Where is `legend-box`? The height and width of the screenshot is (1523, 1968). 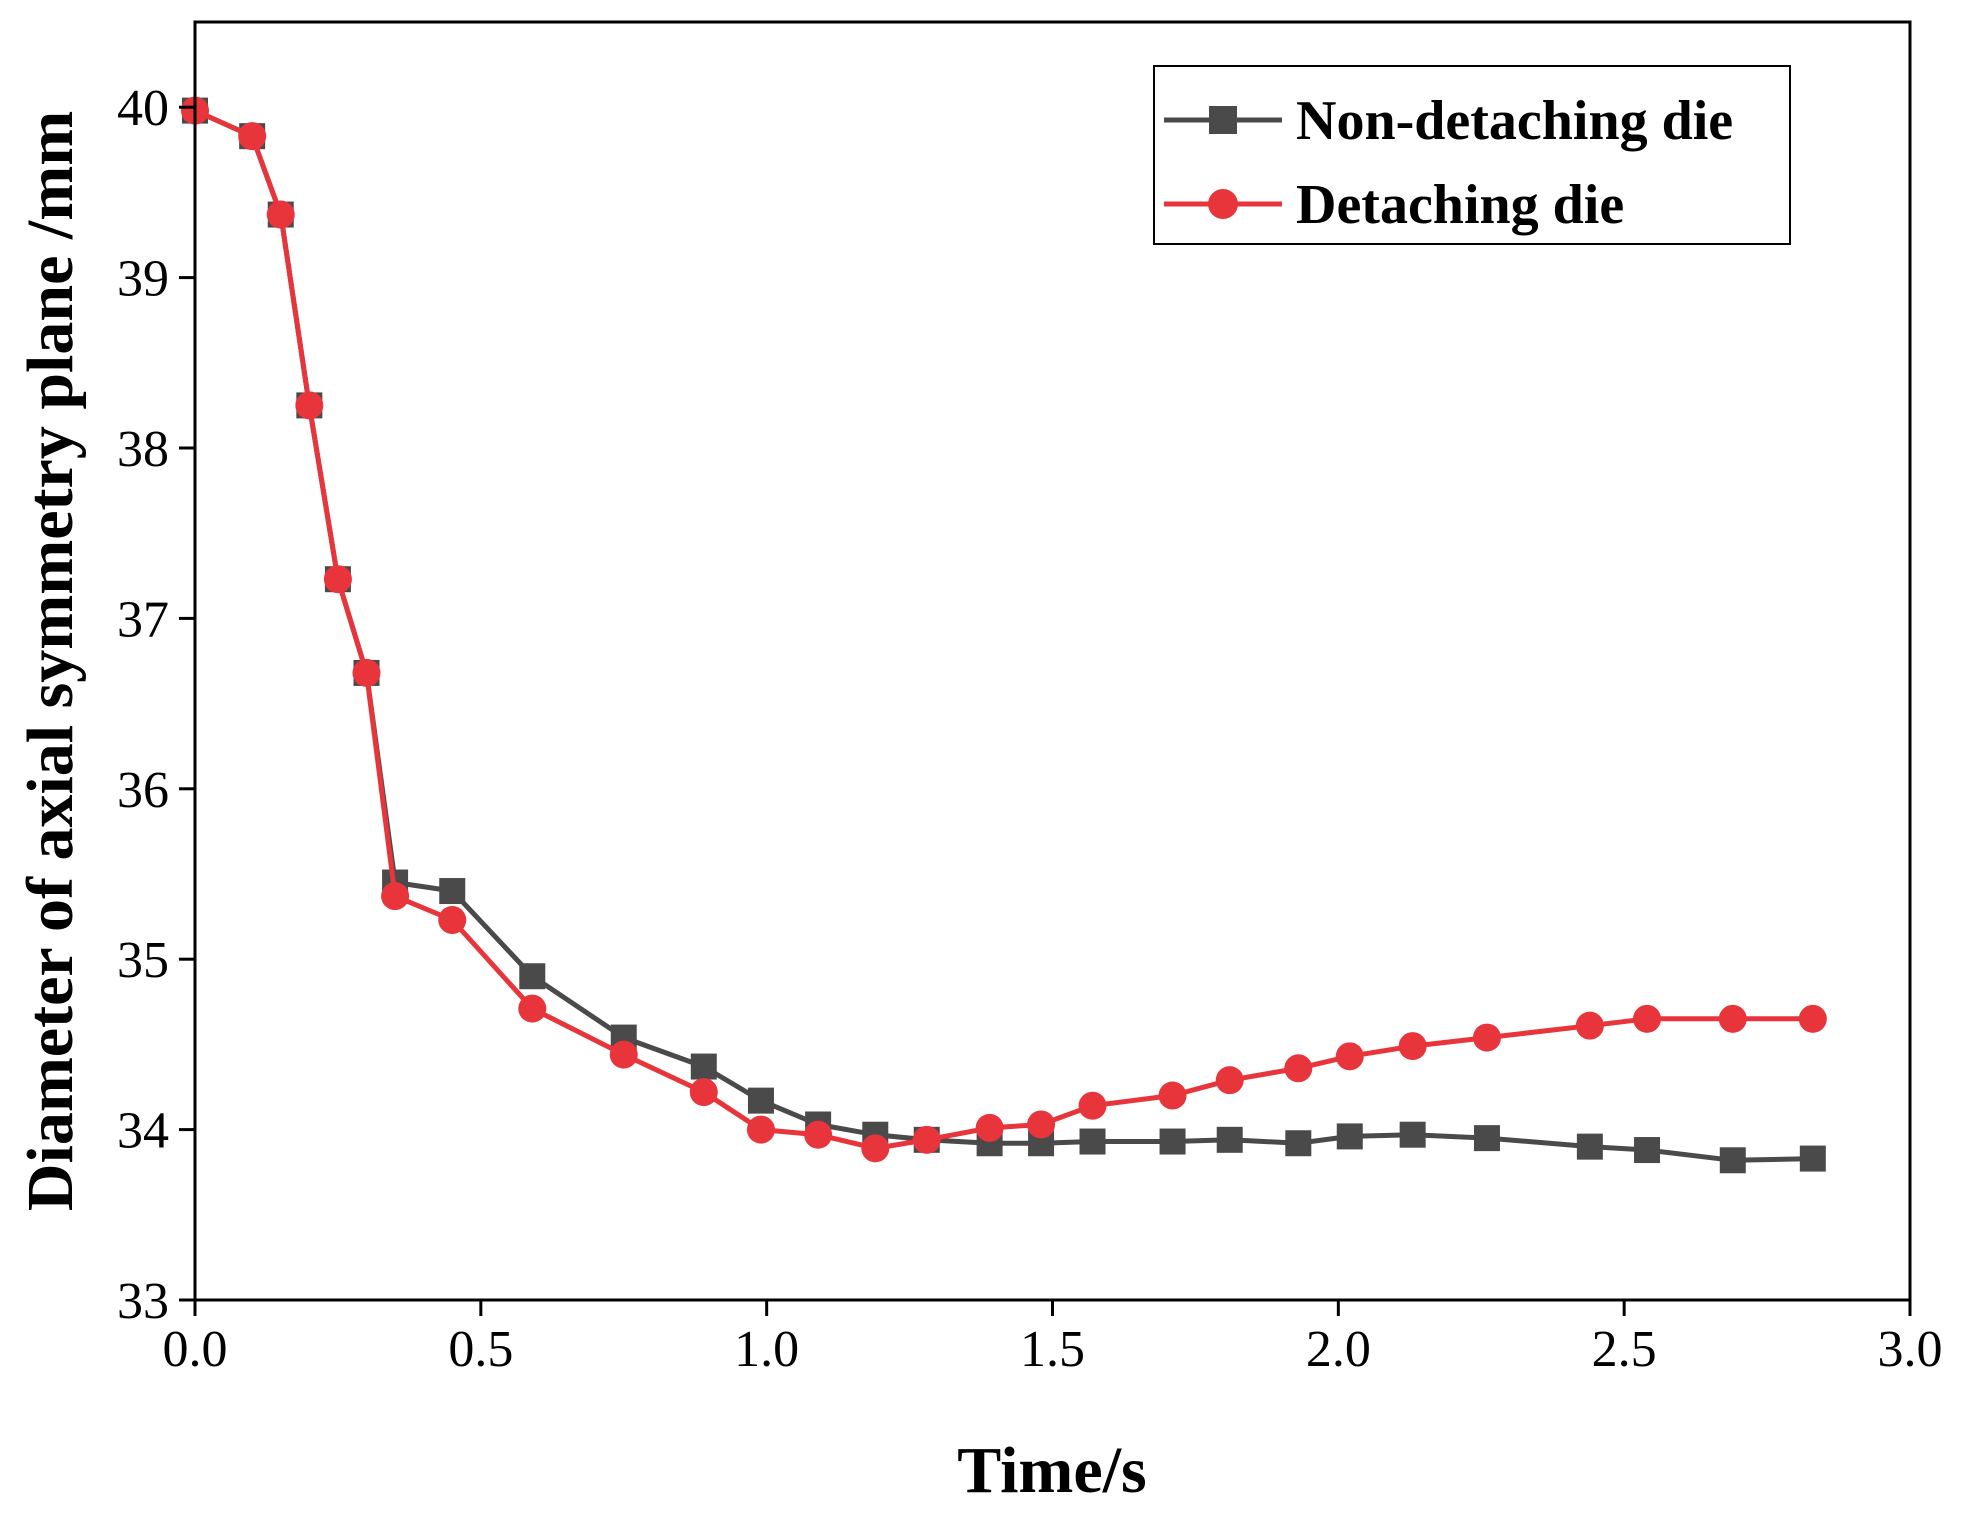
legend-box is located at coordinates (1472, 155).